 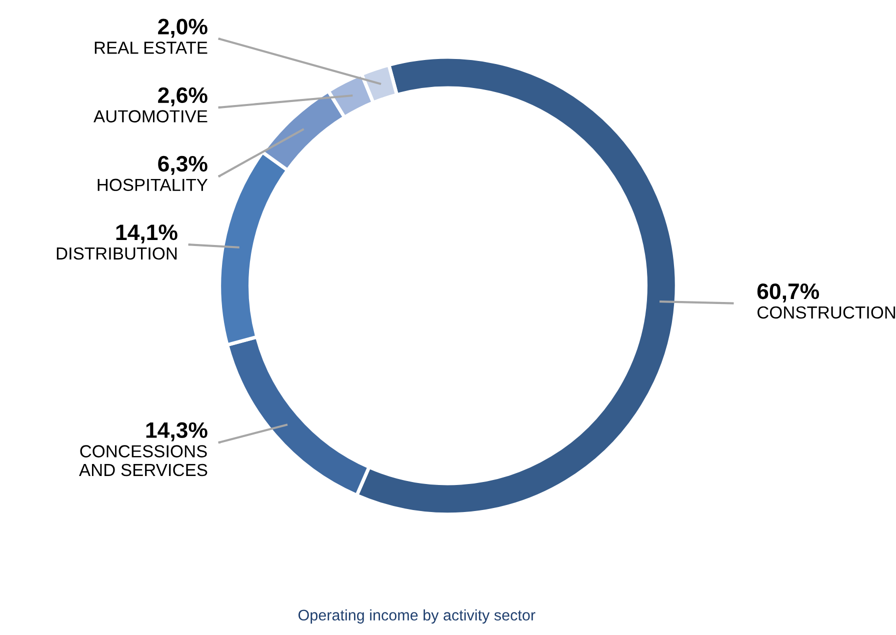 I want to click on slice-label: DISTRIBUTION, so click(x=116, y=253).